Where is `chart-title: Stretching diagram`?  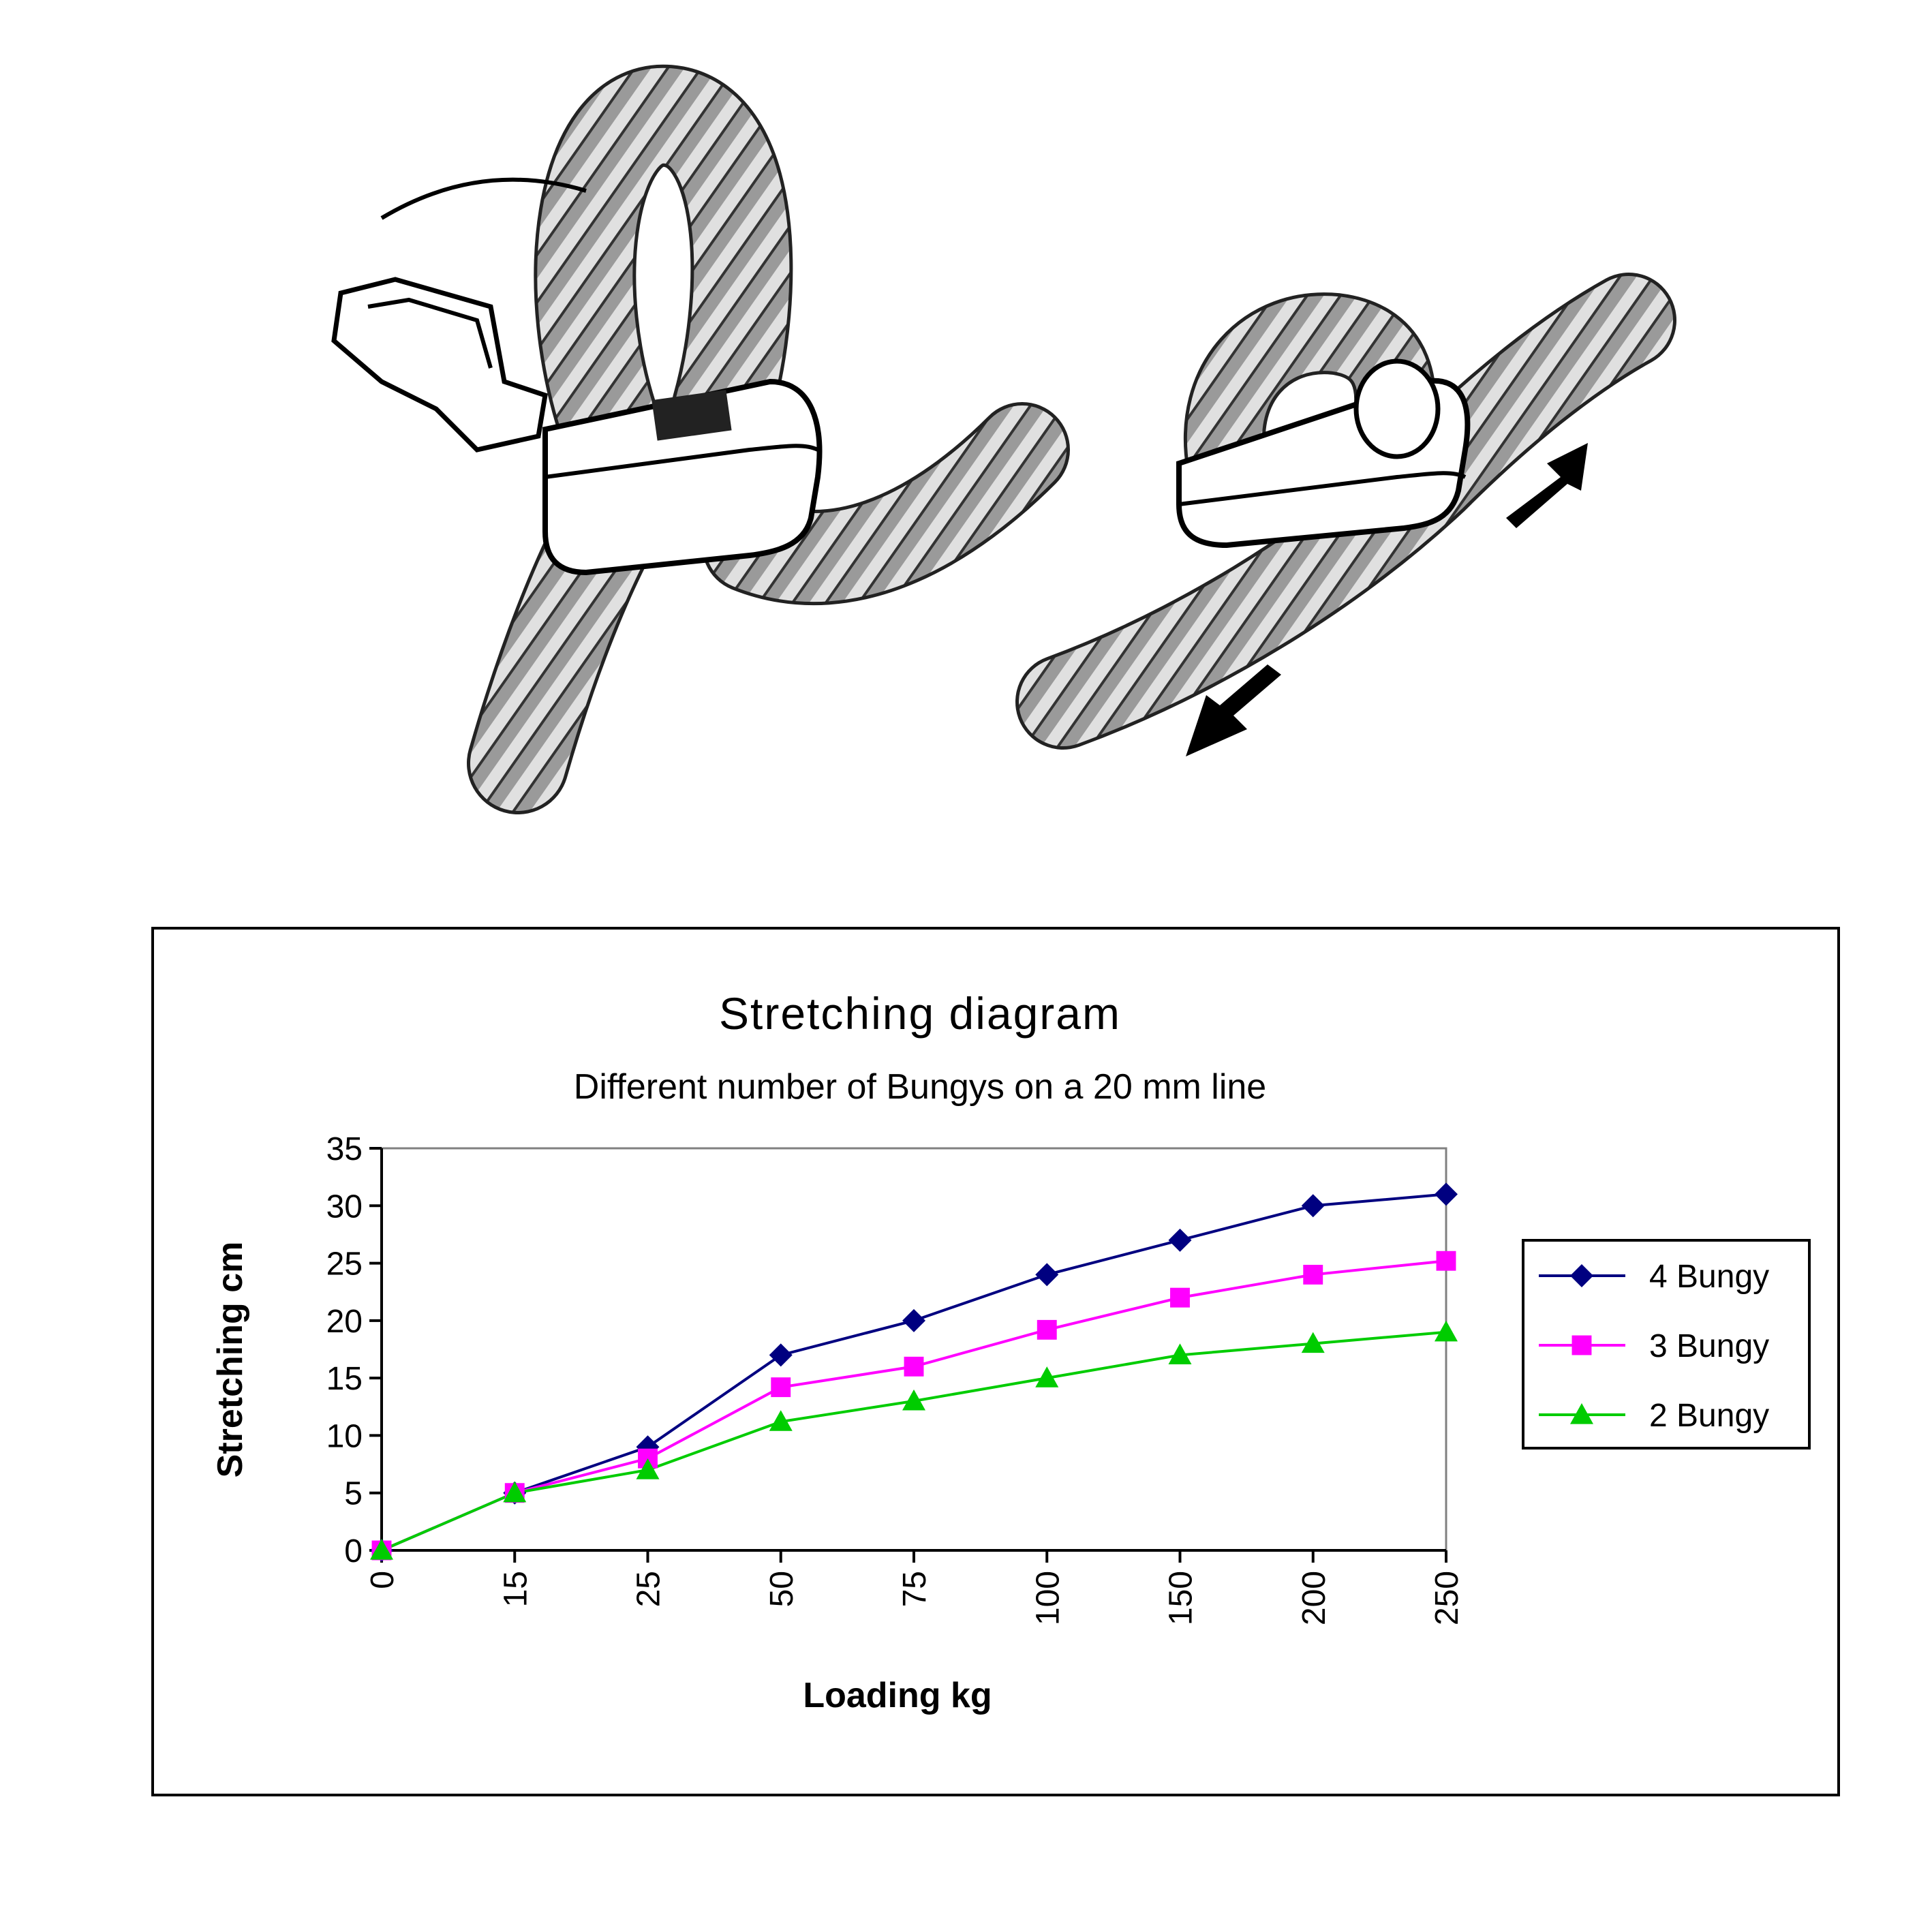
chart-title: Stretching diagram is located at coordinates (920, 1013).